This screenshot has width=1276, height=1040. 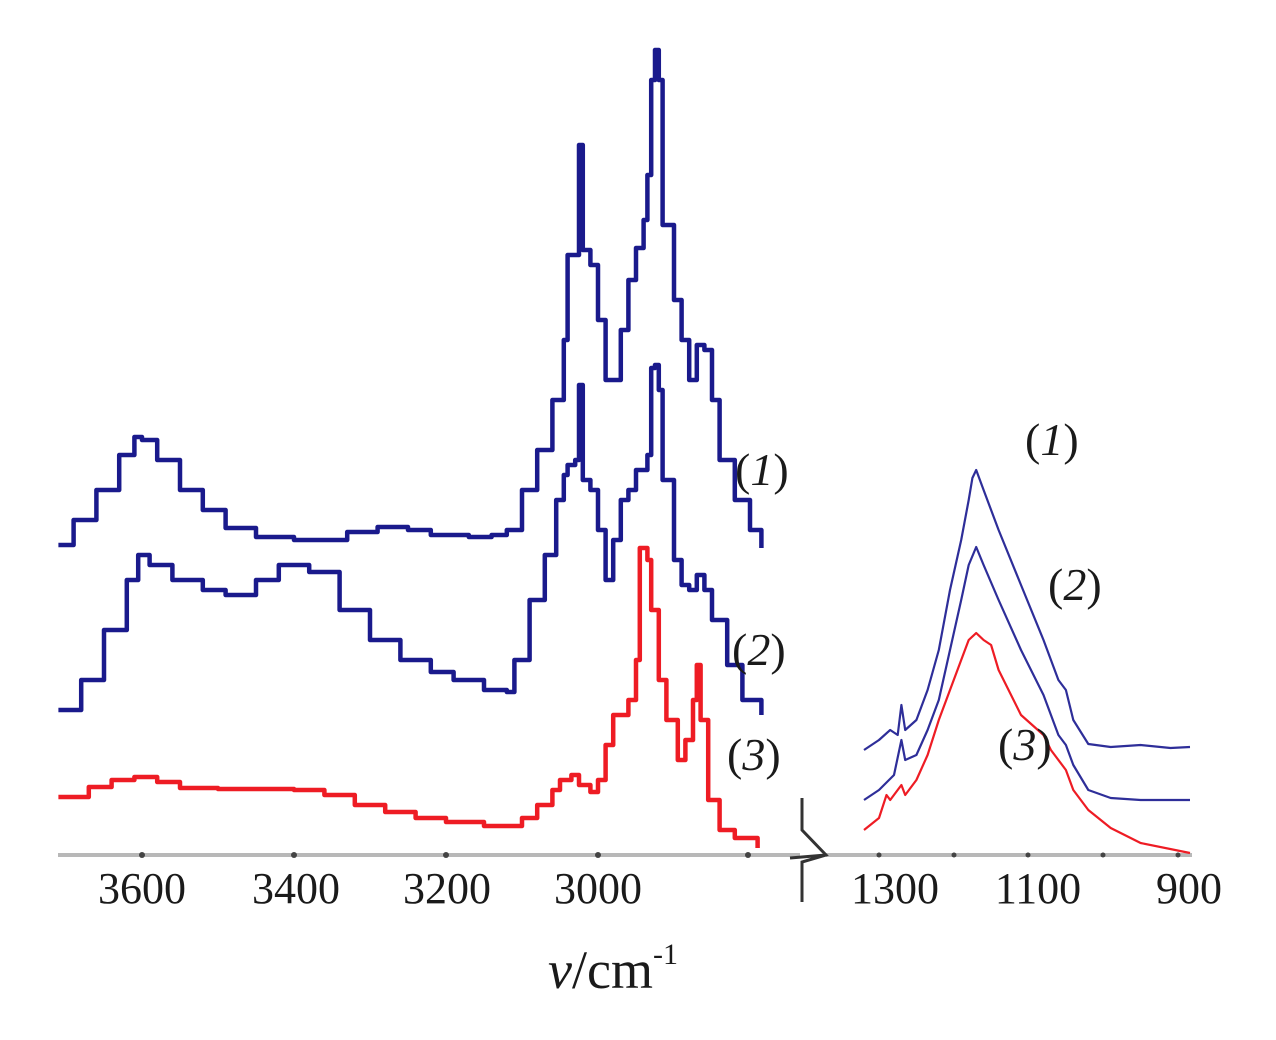 I want to click on axis-break-icon, so click(x=809, y=850).